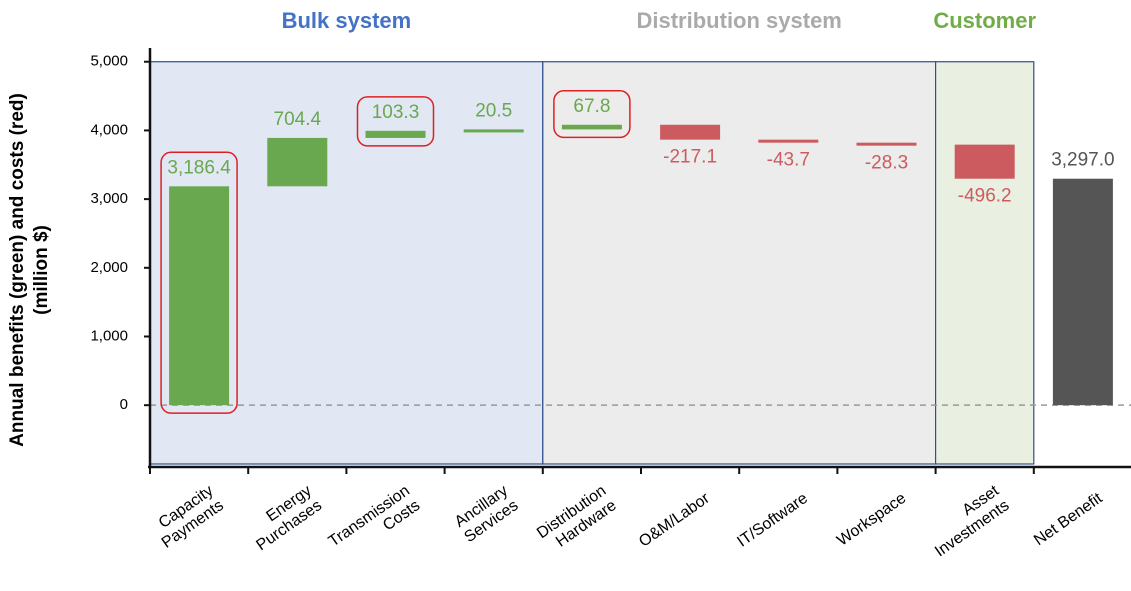  What do you see at coordinates (1068, 519) in the screenshot?
I see `x-tick-label: Net Benefit` at bounding box center [1068, 519].